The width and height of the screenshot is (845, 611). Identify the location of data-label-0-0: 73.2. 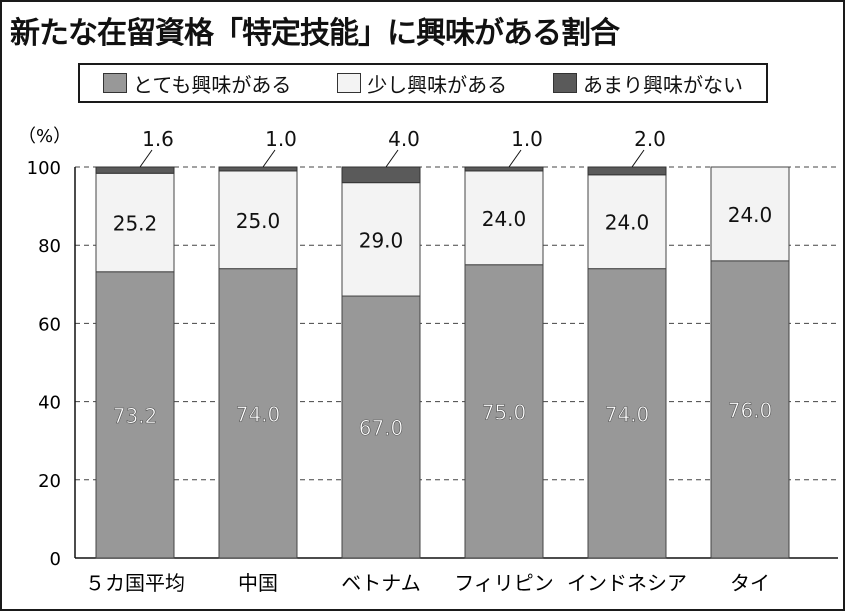
(135, 416).